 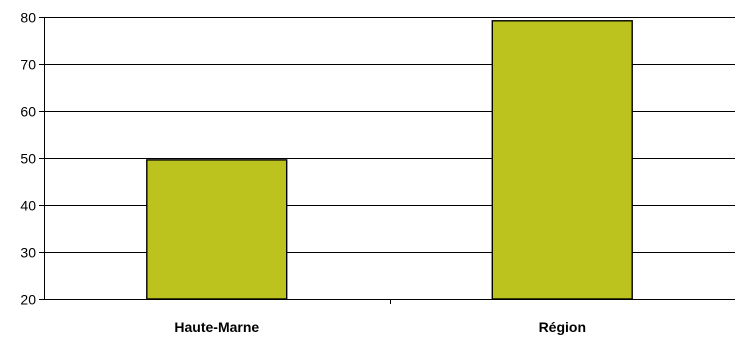 What do you see at coordinates (28, 206) in the screenshot?
I see `y-tick-label: 40` at bounding box center [28, 206].